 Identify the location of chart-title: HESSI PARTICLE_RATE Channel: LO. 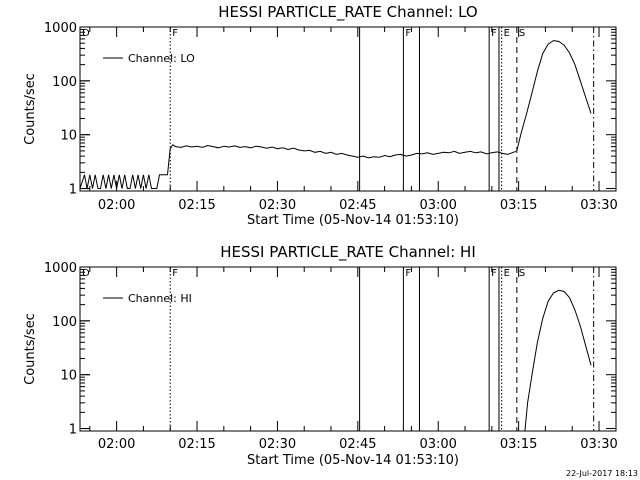
(347, 12).